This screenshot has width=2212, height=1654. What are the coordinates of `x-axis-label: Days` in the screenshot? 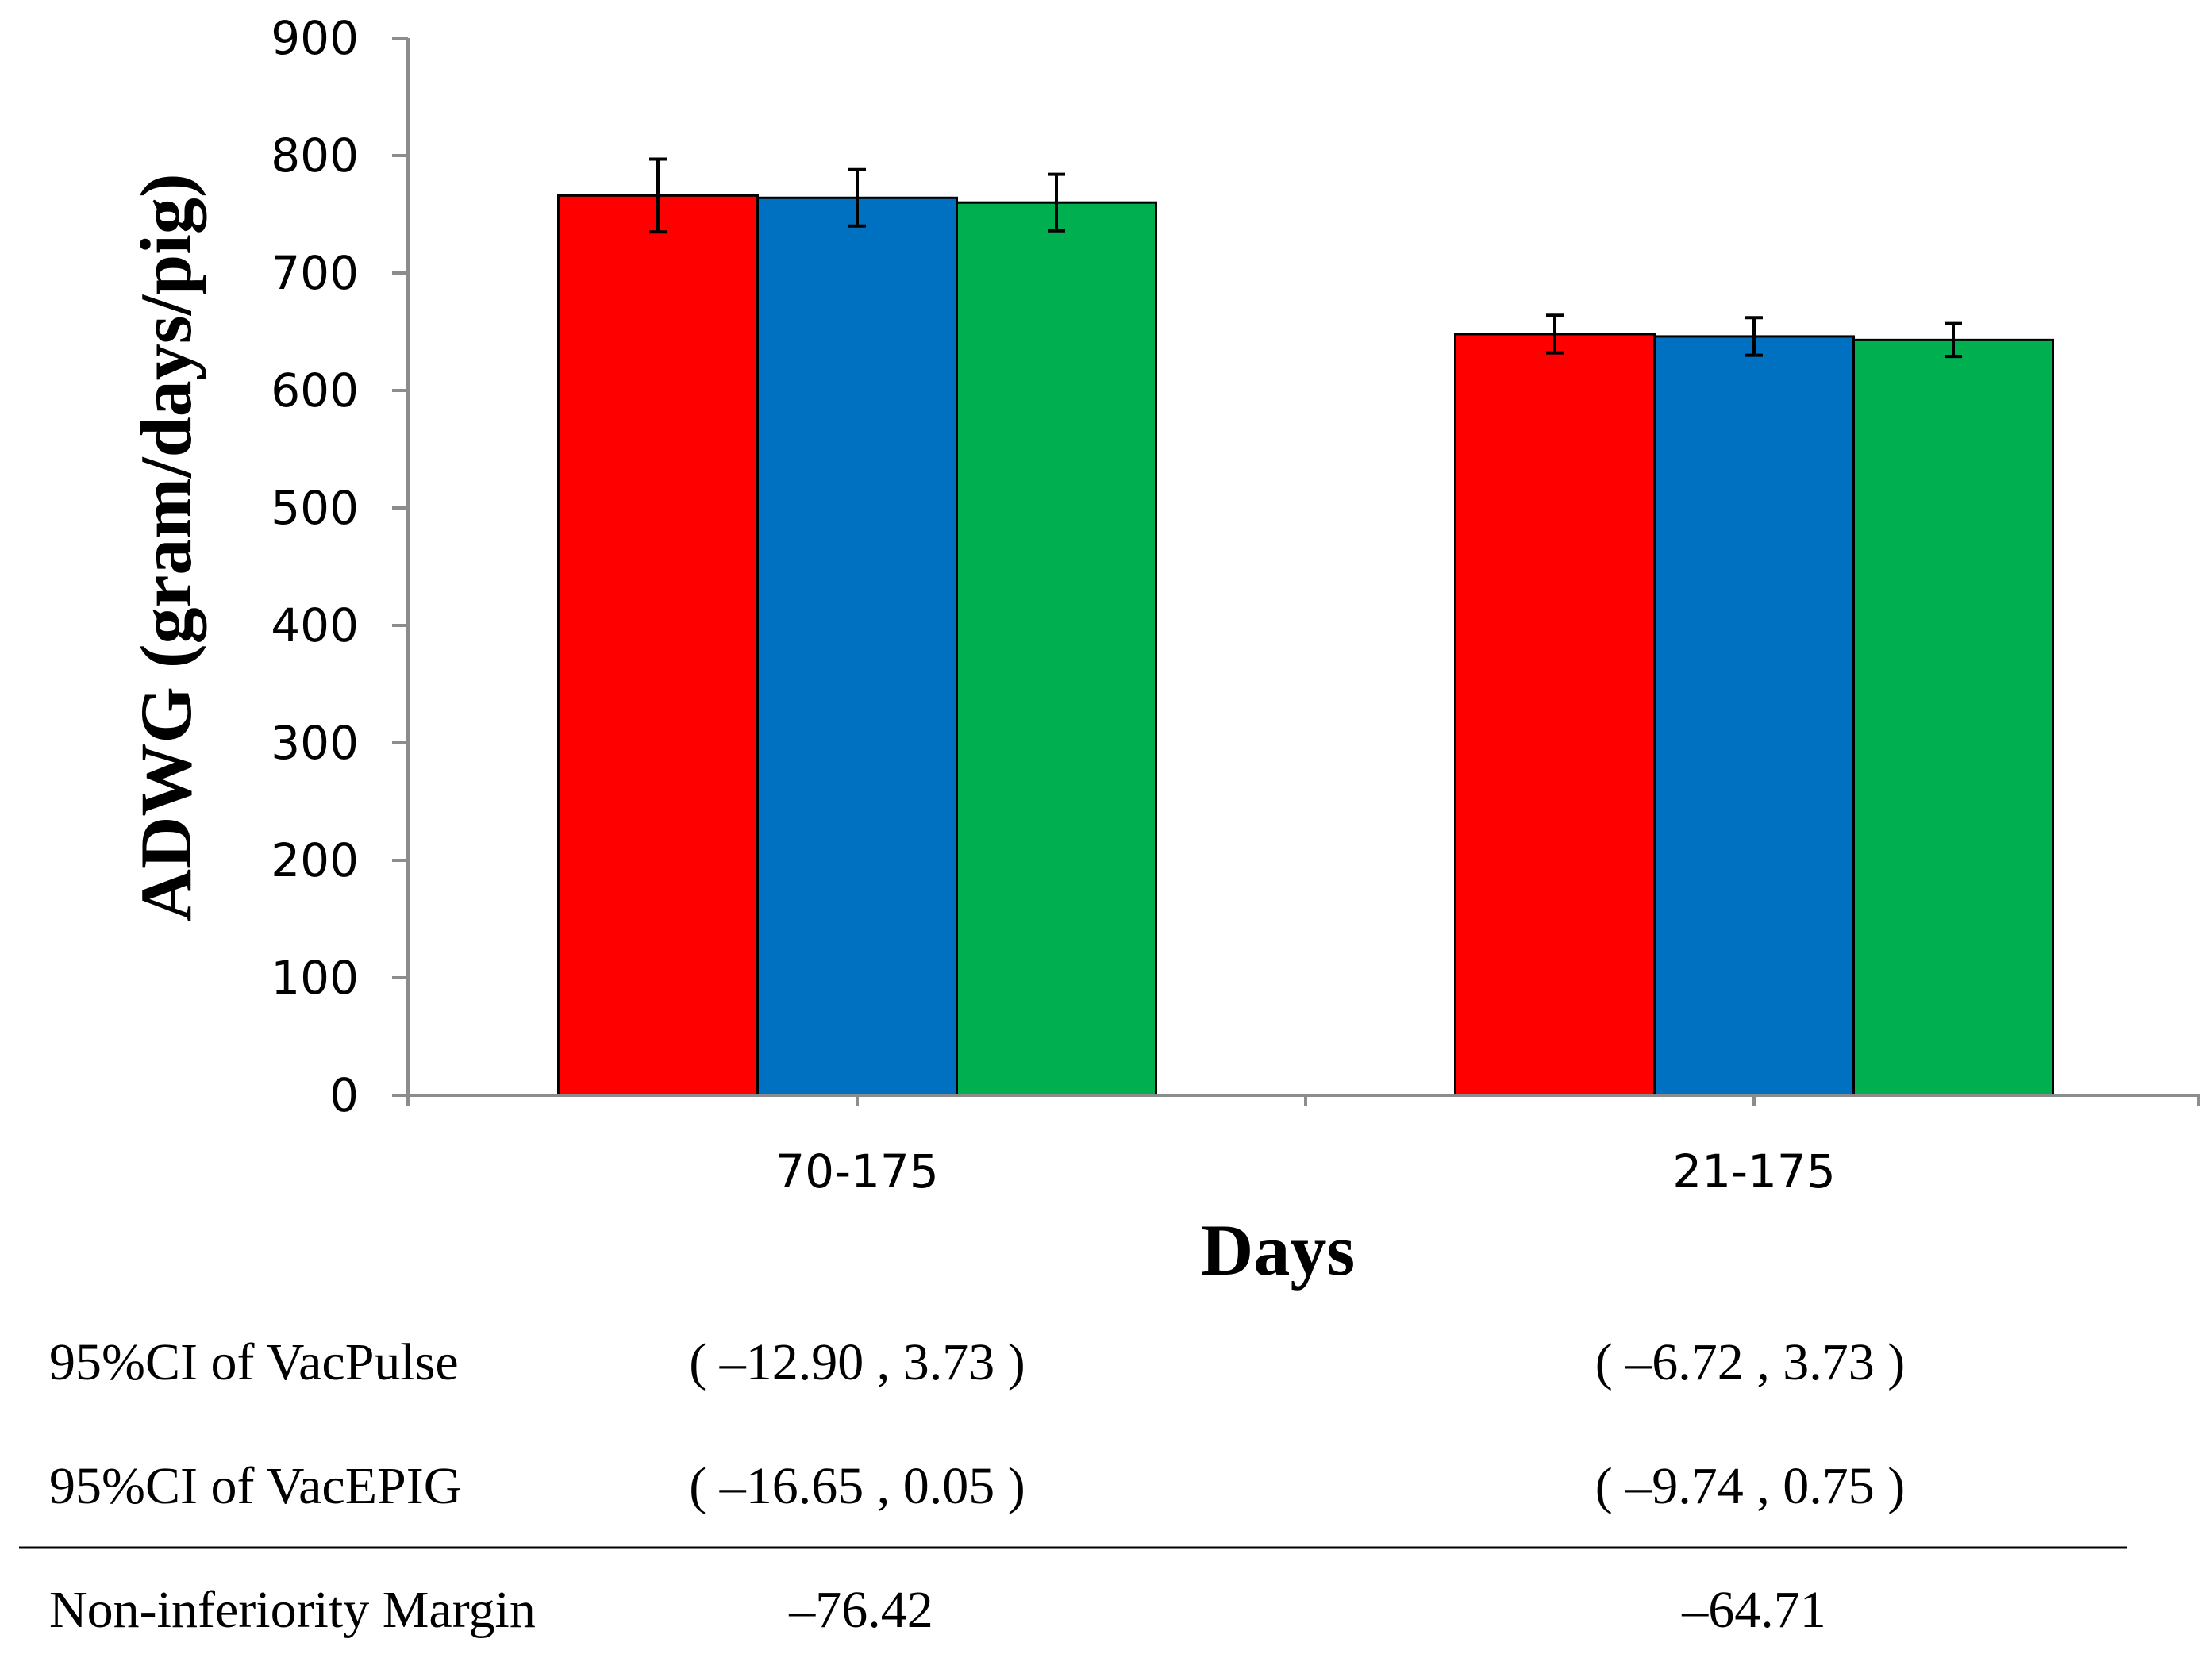 It's located at (1278, 1250).